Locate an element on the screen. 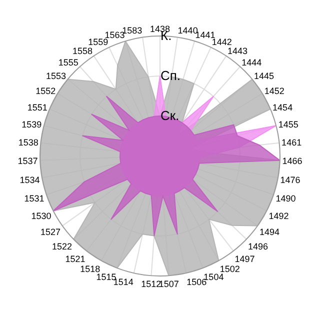 This screenshot has height=320, width=320. y-tick-label: Сп. is located at coordinates (170, 76).